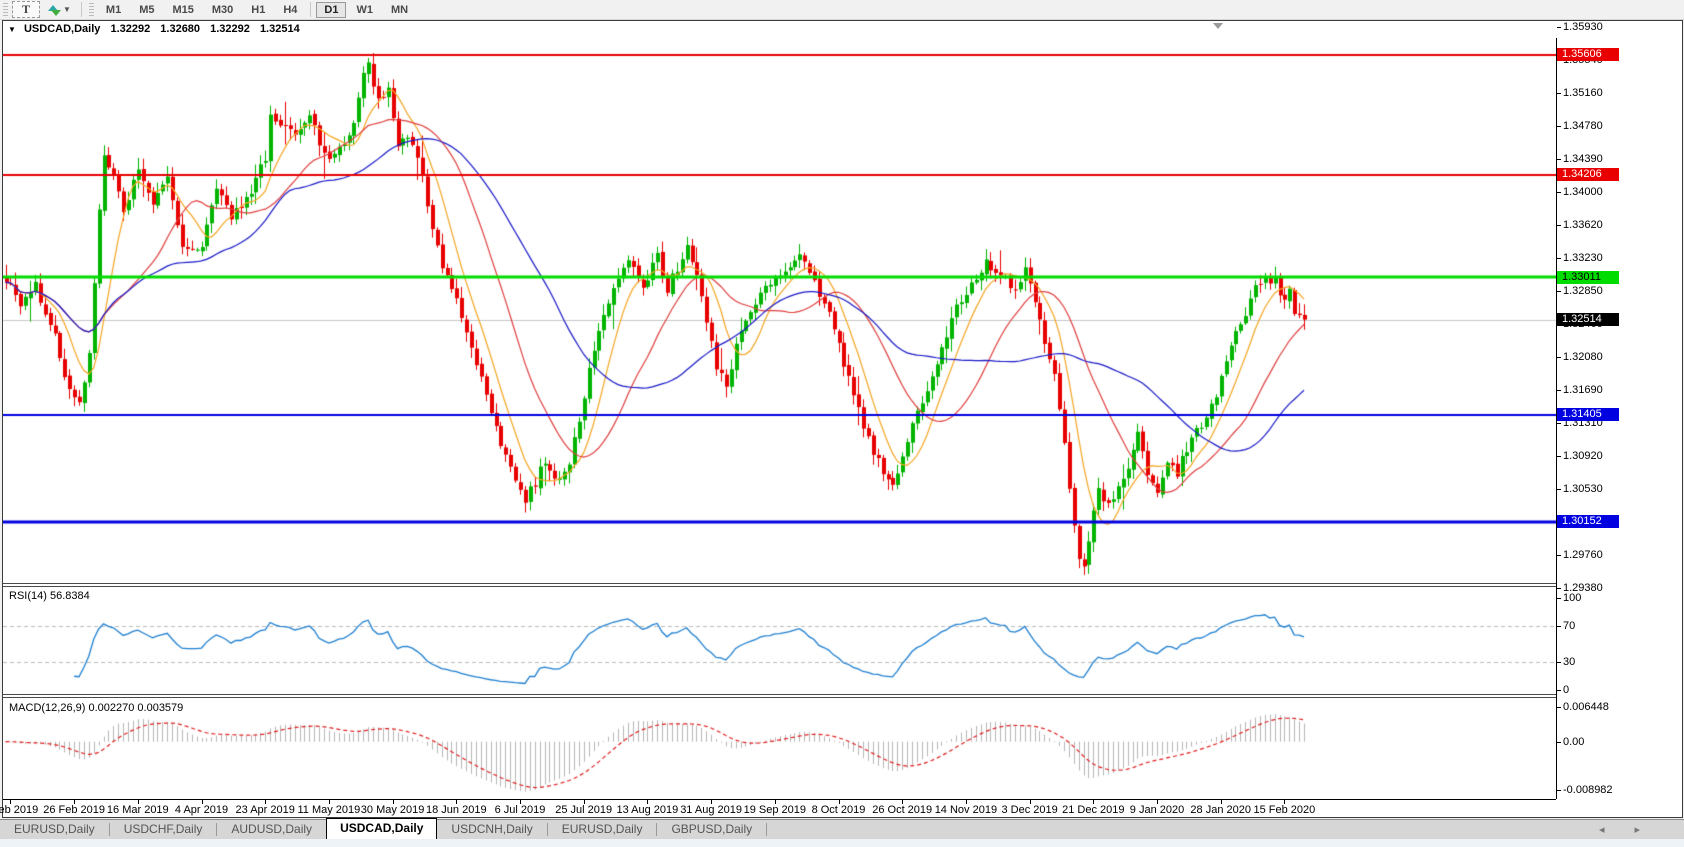 This screenshot has width=1684, height=847. I want to click on date-tick-label: 4 Apr 2019, so click(201, 810).